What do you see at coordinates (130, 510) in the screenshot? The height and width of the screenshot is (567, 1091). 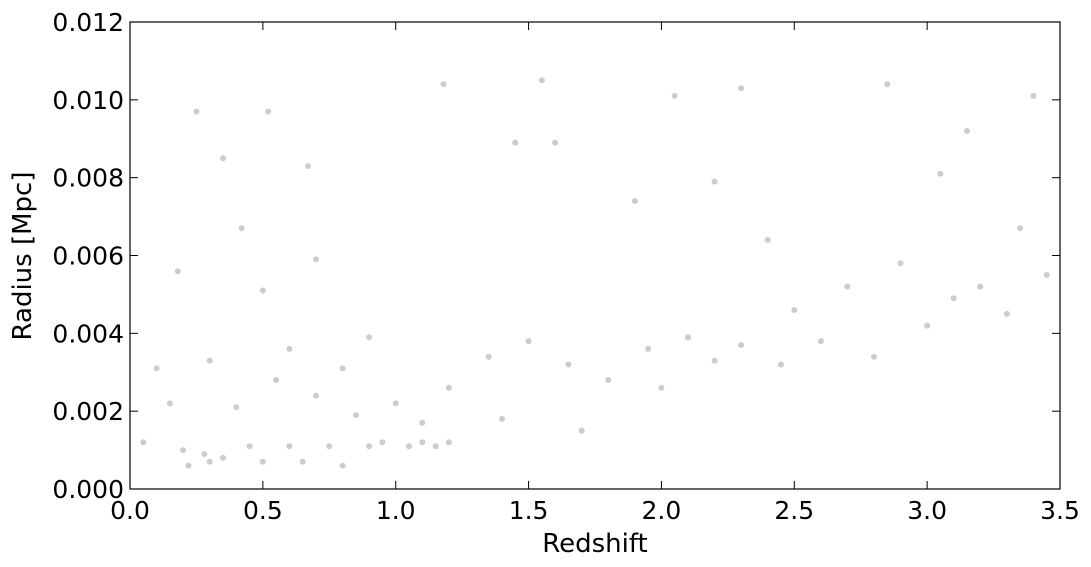 I see `x-tick-label: 0.0` at bounding box center [130, 510].